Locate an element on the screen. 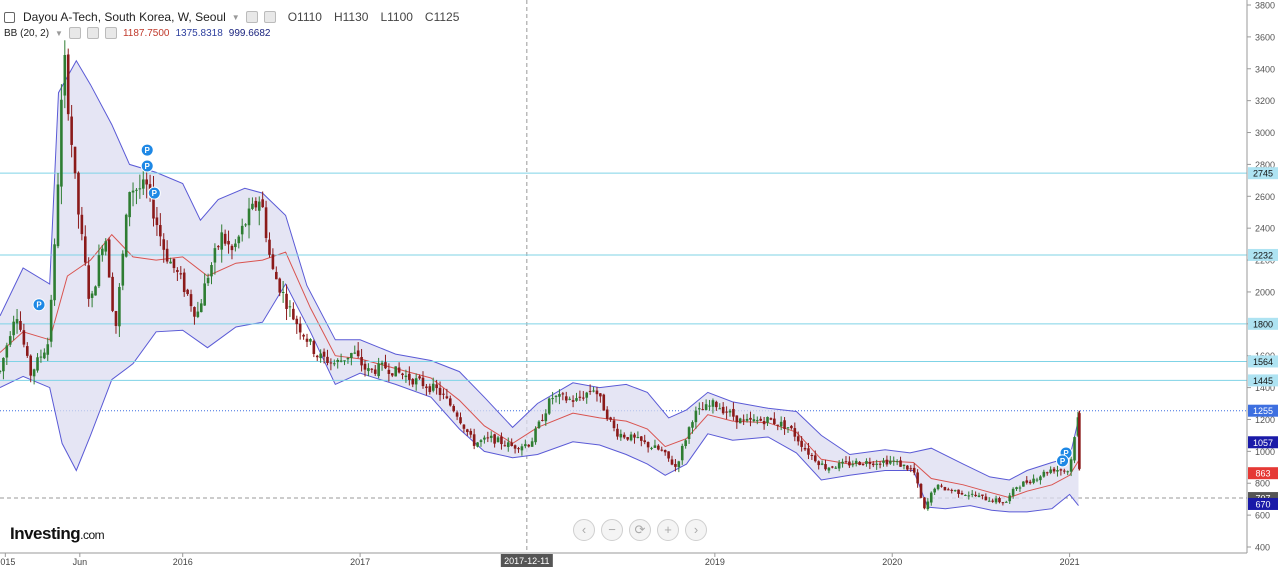 The height and width of the screenshot is (567, 1280). time-tick-label: 2020 is located at coordinates (892, 562).